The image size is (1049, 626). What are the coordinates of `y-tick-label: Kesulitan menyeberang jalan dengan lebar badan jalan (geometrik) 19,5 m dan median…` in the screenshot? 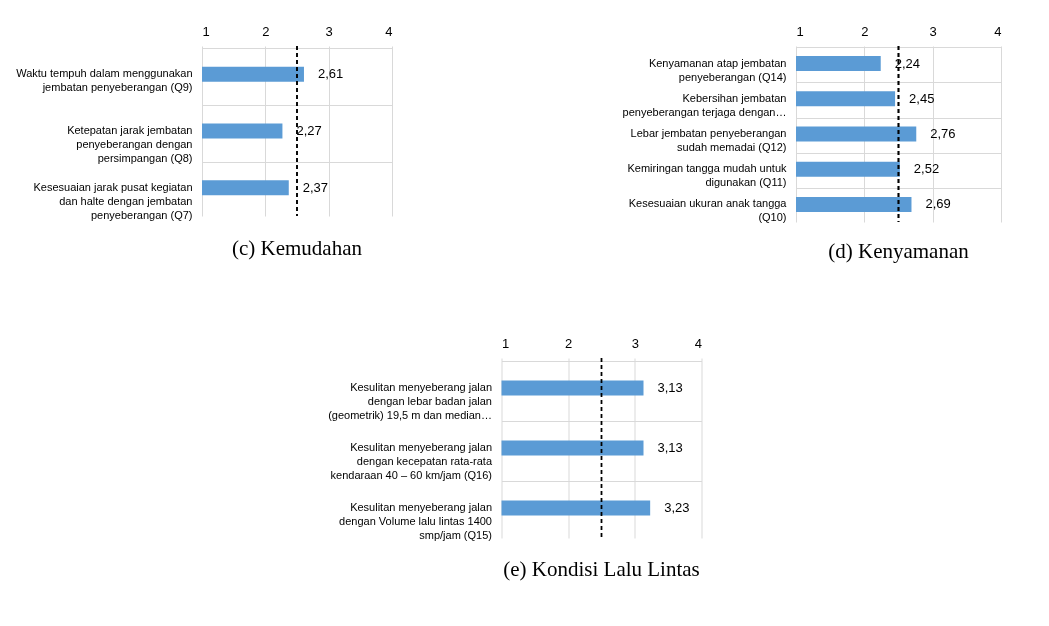 It's located at (410, 401).